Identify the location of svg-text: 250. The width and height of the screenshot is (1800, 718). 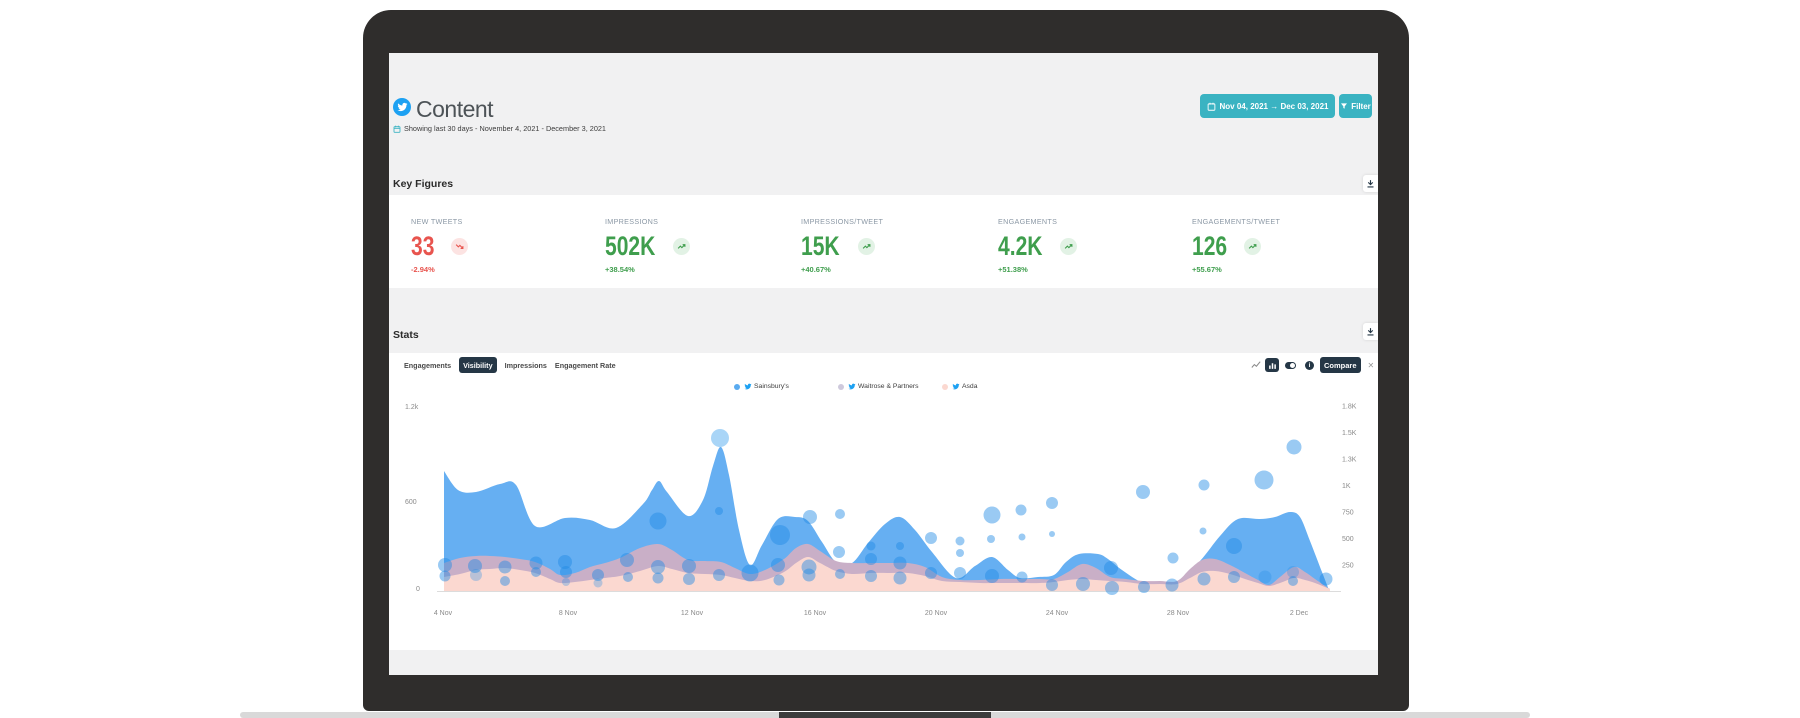
(1348, 566).